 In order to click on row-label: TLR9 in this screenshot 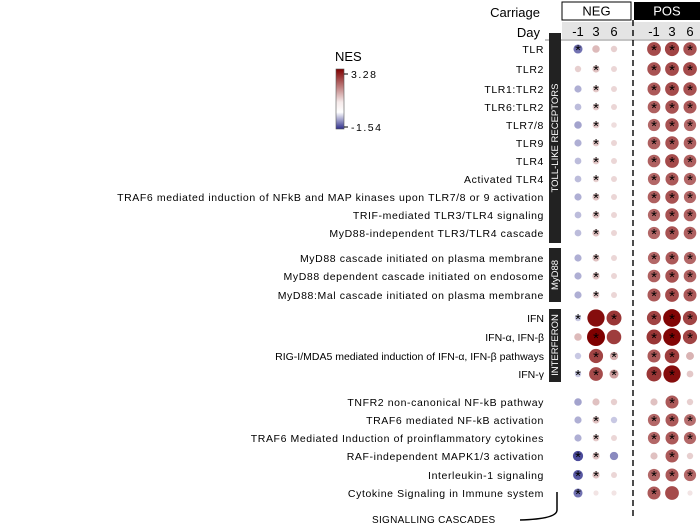, I will do `click(530, 144)`.